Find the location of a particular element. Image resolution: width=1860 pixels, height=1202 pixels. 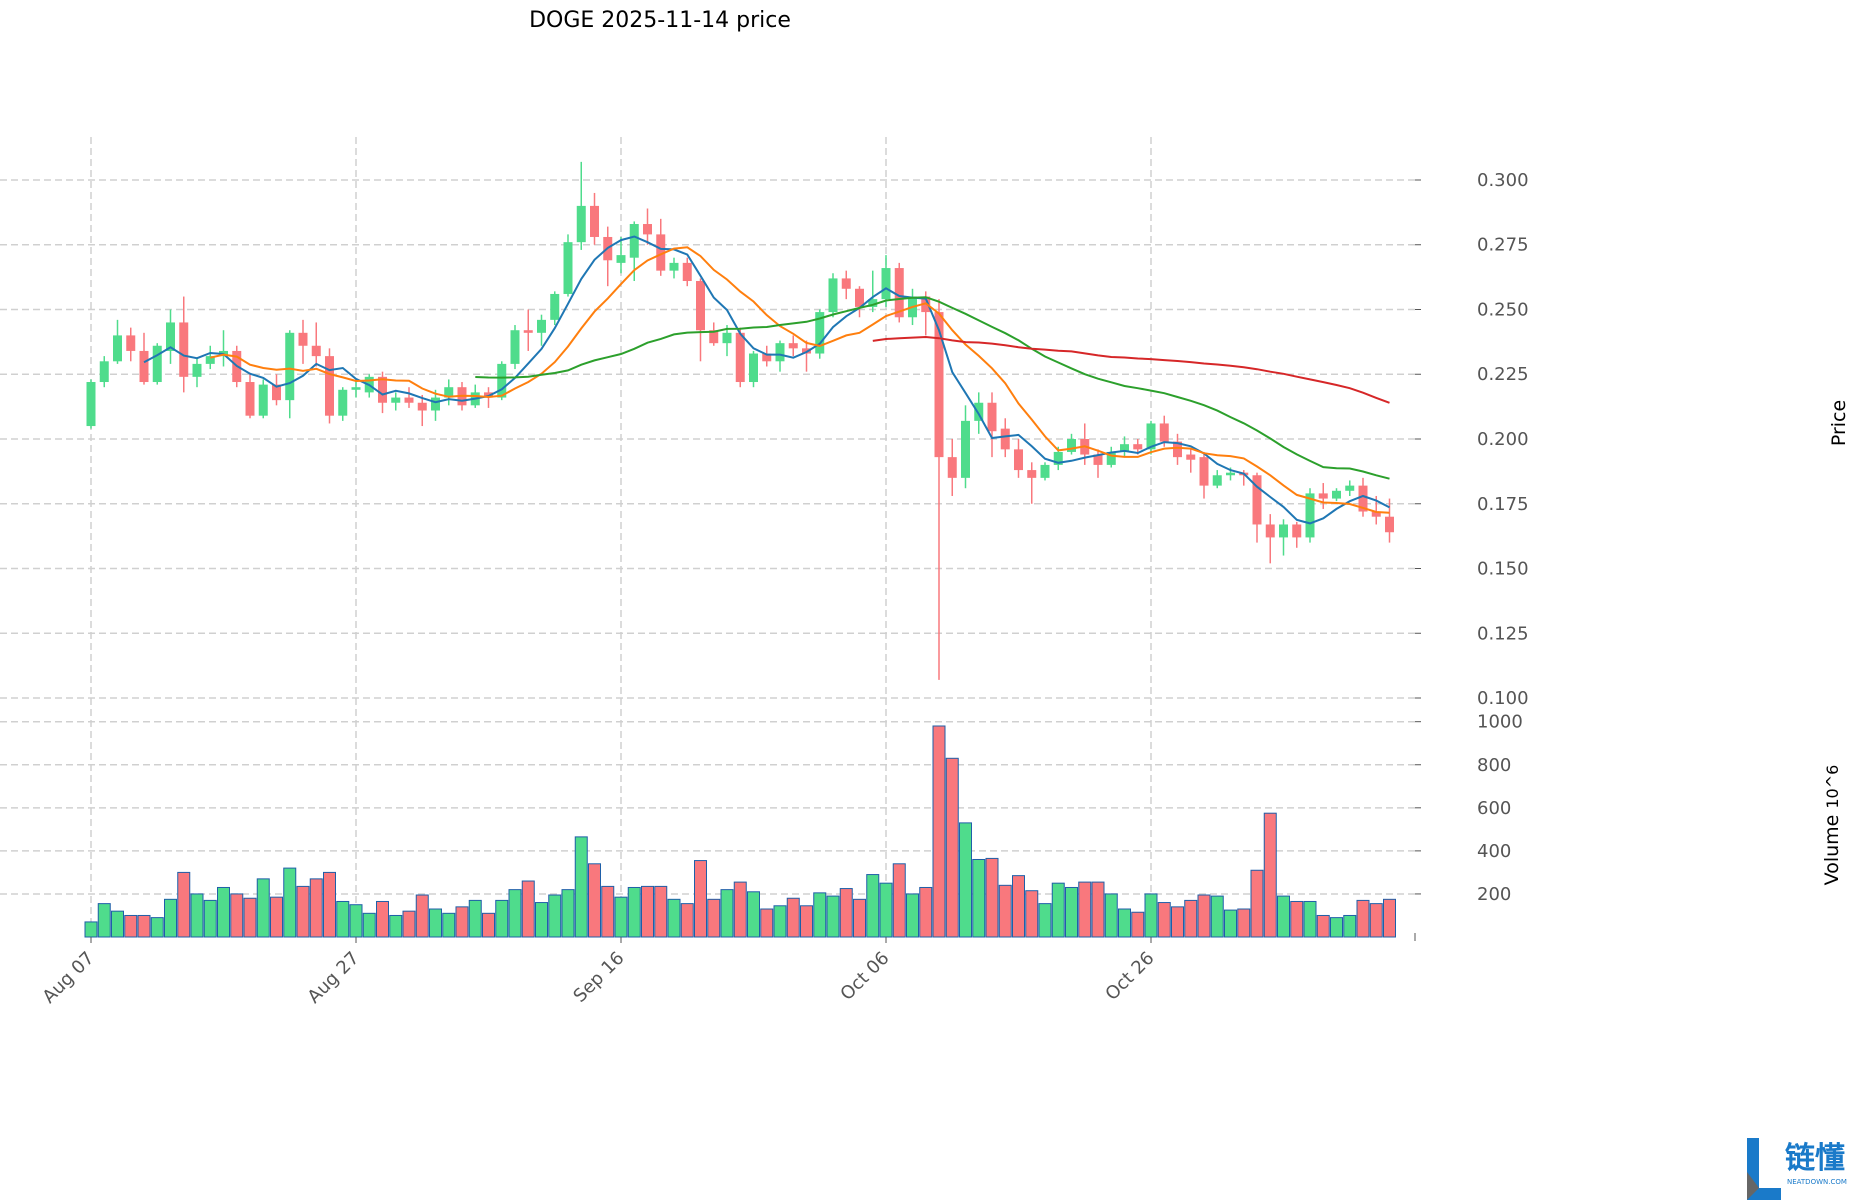

volume-tick-label: 1000 is located at coordinates (1500, 722).